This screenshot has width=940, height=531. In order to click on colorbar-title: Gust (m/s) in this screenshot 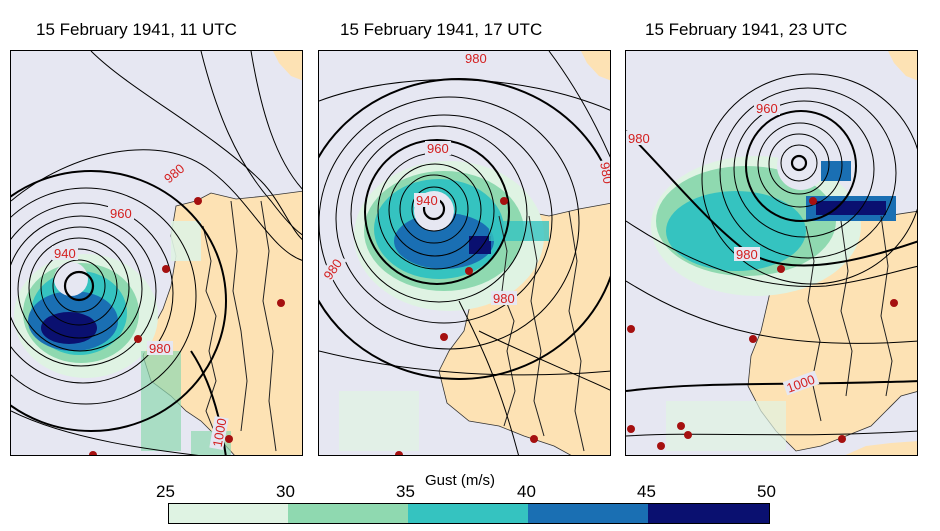, I will do `click(460, 480)`.